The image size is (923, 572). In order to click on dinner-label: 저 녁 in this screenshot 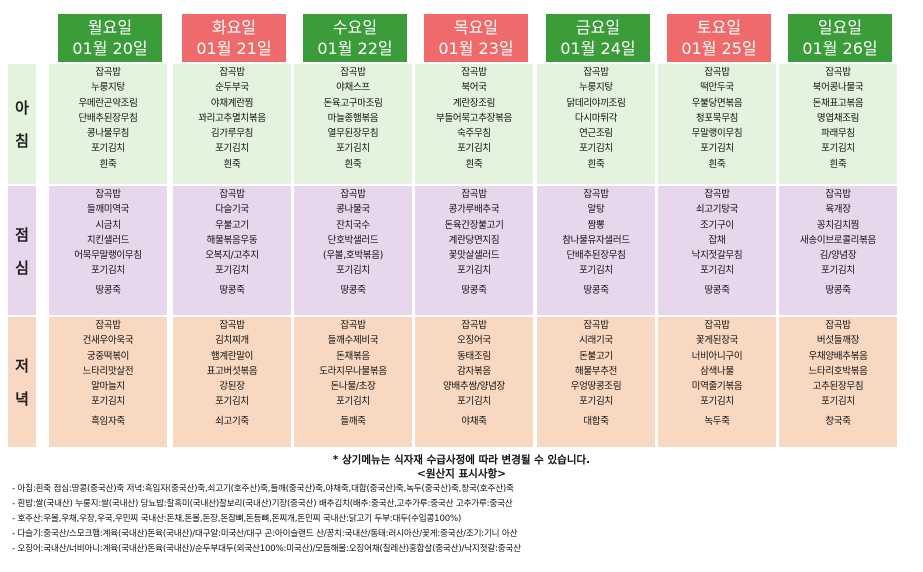, I will do `click(22, 382)`.